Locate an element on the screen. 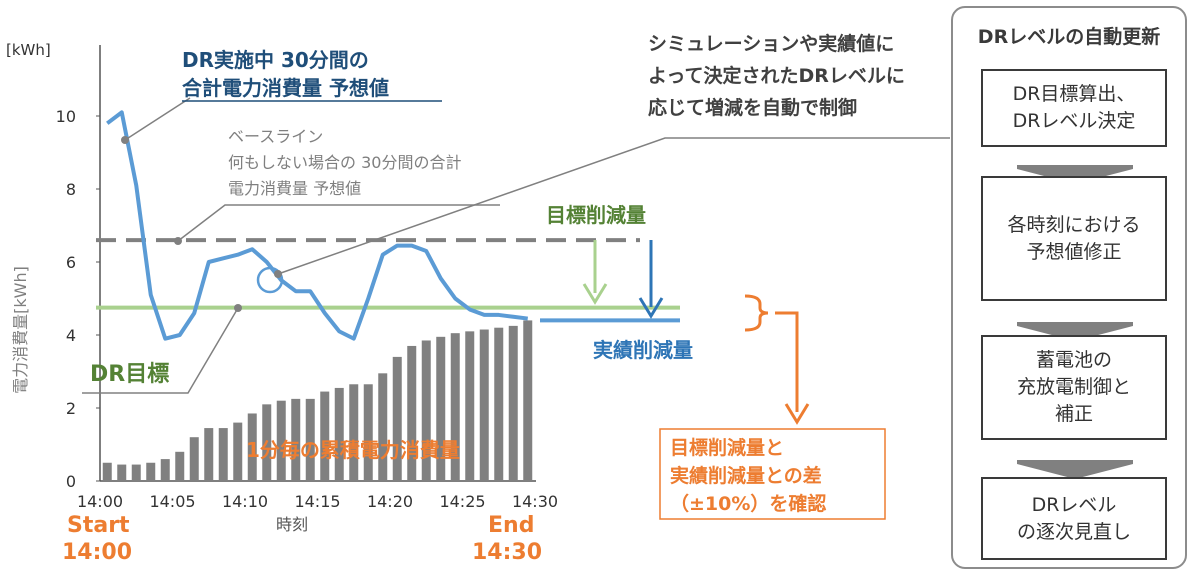 This screenshot has height=580, width=1200. control-note-line: よって決定されたDRレベルに is located at coordinates (776, 75).